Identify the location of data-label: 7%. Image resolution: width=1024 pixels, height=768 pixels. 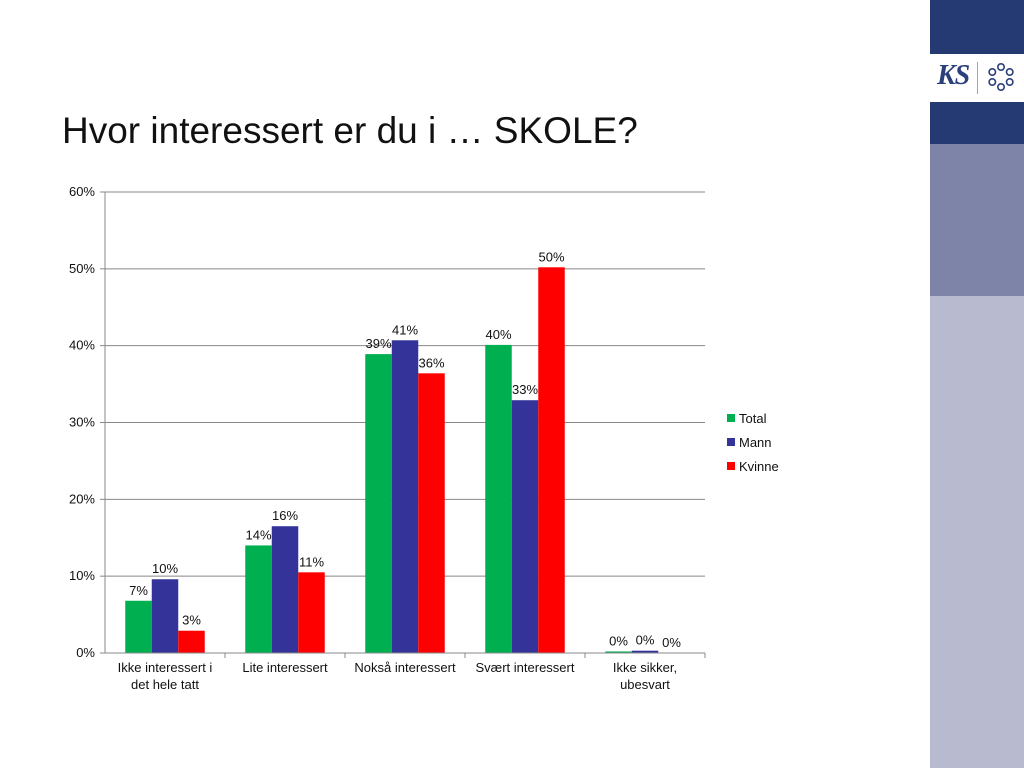
(138, 590).